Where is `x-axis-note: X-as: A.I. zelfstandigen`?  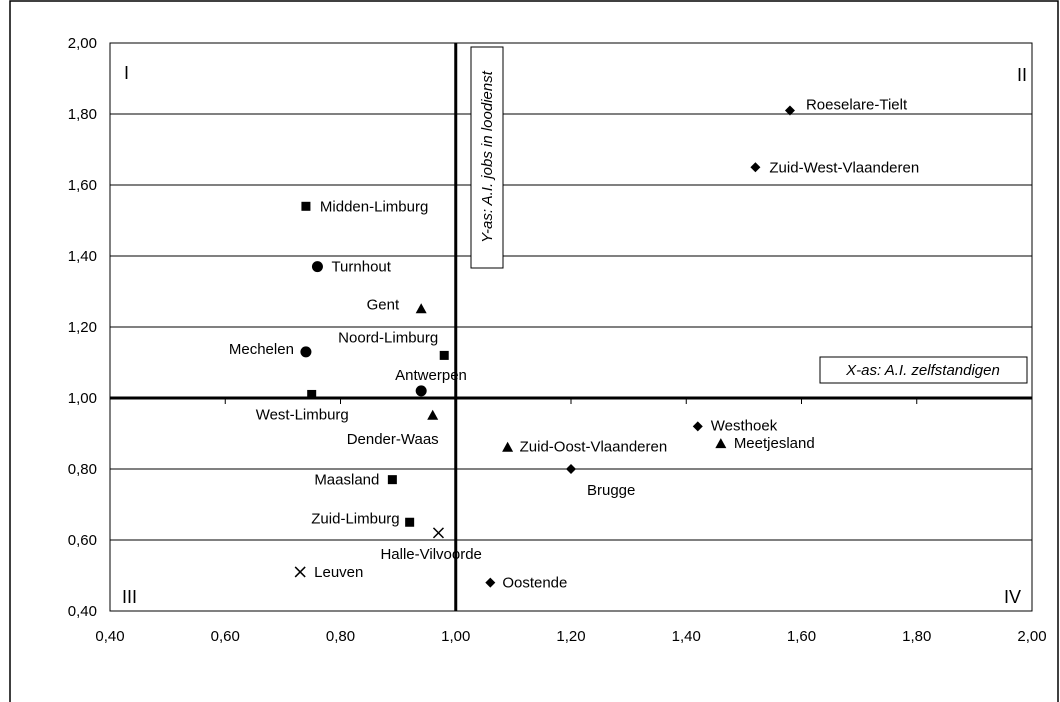
x-axis-note: X-as: A.I. zelfstandigen is located at coordinates (922, 370).